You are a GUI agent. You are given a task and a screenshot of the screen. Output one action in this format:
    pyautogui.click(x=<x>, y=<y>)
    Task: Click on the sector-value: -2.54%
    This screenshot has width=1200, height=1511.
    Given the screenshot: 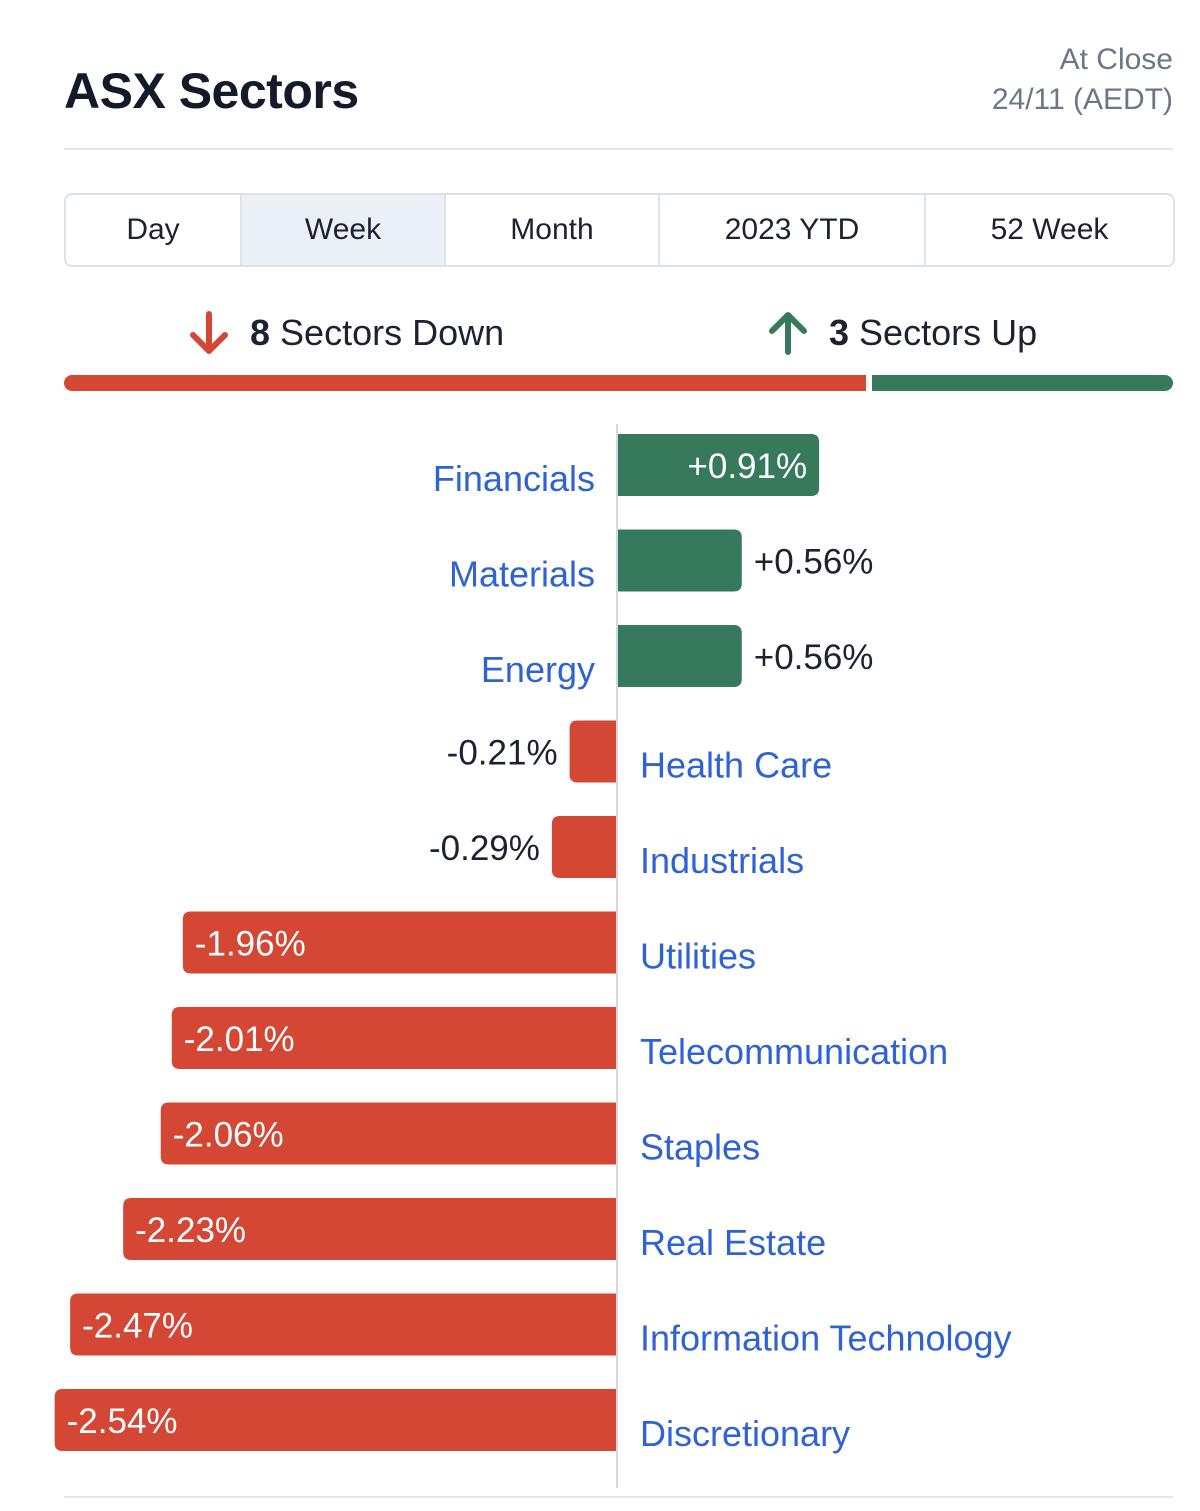 What is the action you would take?
    pyautogui.click(x=122, y=1421)
    